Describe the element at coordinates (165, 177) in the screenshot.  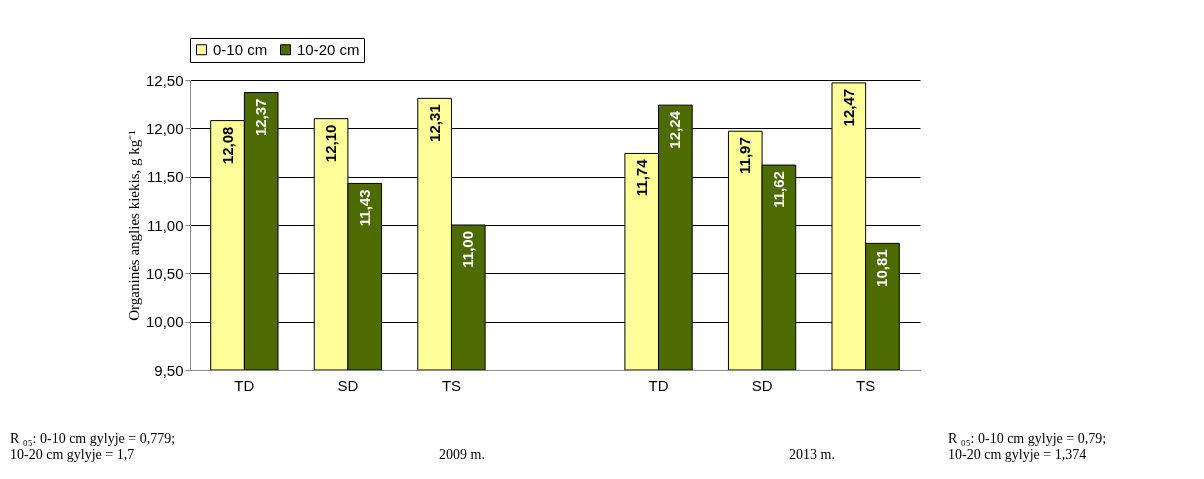
I see `y-tick-label: 11,50` at that location.